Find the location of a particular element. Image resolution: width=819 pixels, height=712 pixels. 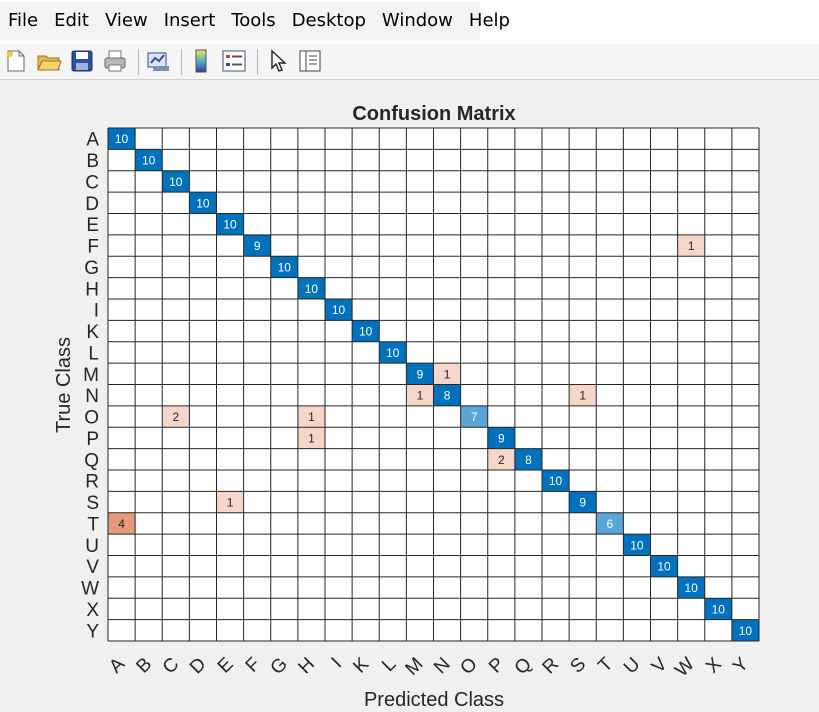

link-plot-icon is located at coordinates (158, 61).